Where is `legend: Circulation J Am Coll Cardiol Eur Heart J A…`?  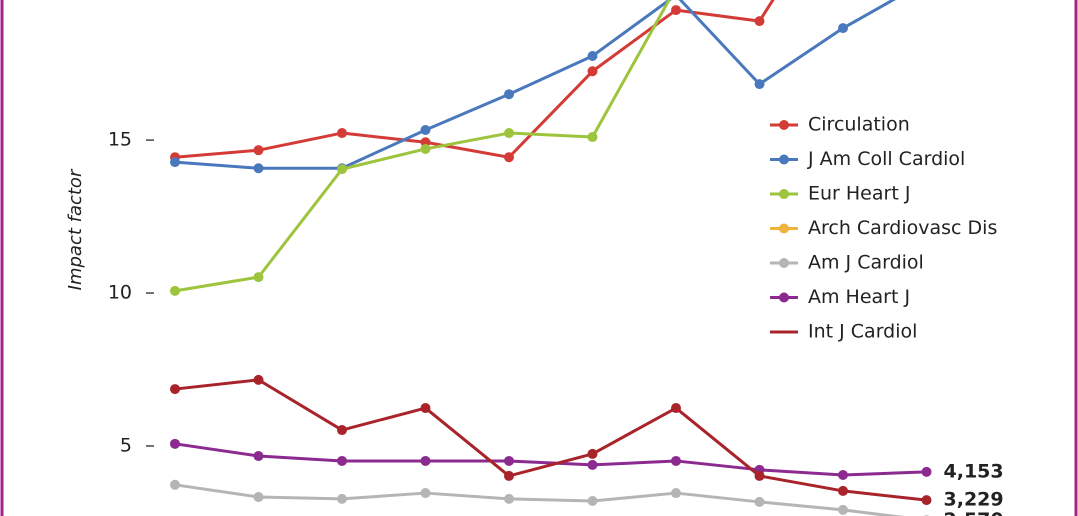
legend: Circulation J Am Coll Cardiol Eur Heart J A… is located at coordinates (883, 228).